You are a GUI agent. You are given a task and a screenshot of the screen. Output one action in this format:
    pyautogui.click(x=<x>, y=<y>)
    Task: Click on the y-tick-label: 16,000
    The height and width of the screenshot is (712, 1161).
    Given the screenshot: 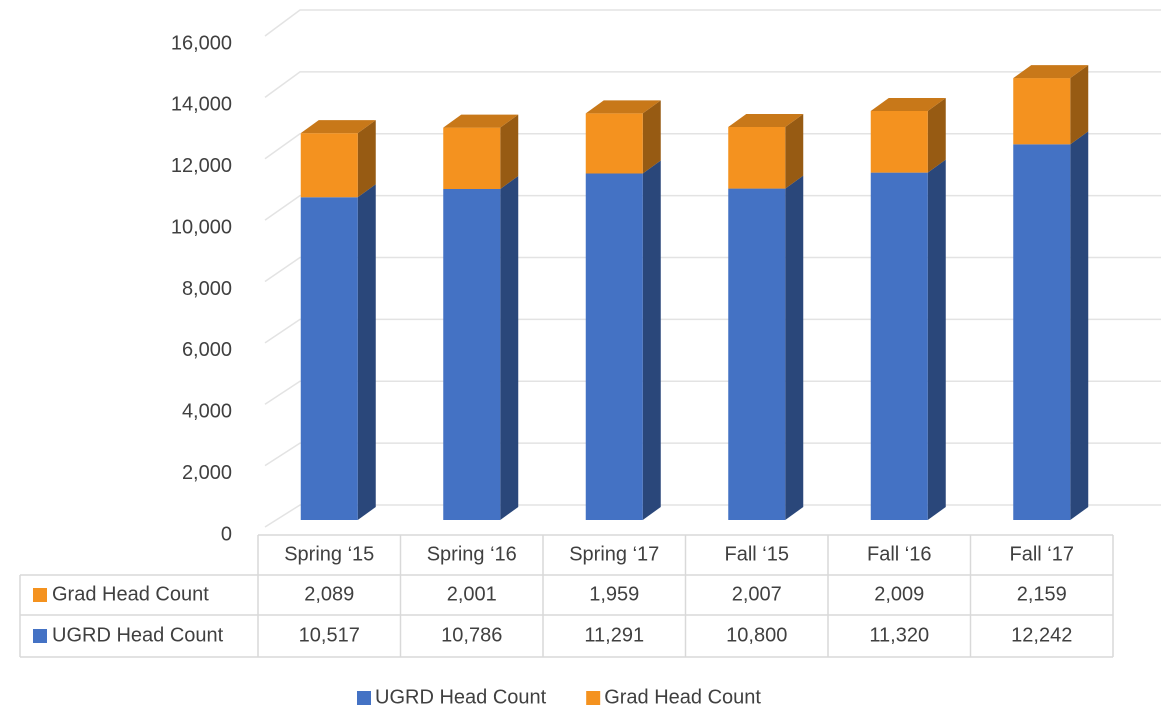 What is the action you would take?
    pyautogui.click(x=201, y=43)
    